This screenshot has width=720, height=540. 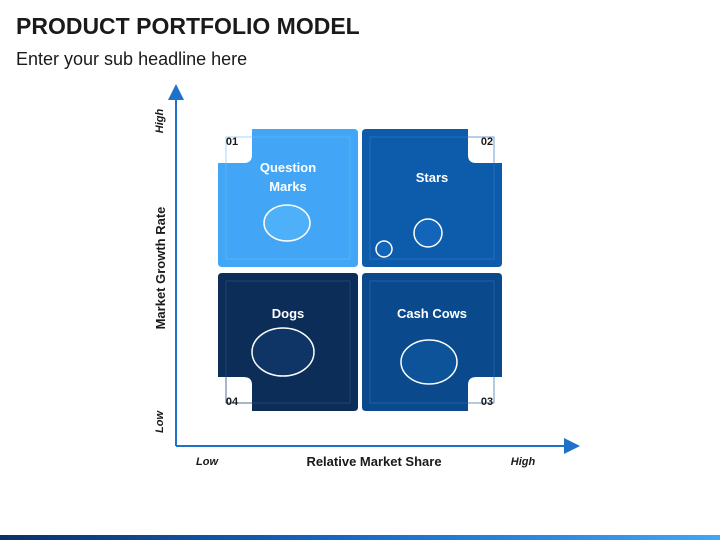 What do you see at coordinates (207, 462) in the screenshot?
I see `x-axis-low-label: Low` at bounding box center [207, 462].